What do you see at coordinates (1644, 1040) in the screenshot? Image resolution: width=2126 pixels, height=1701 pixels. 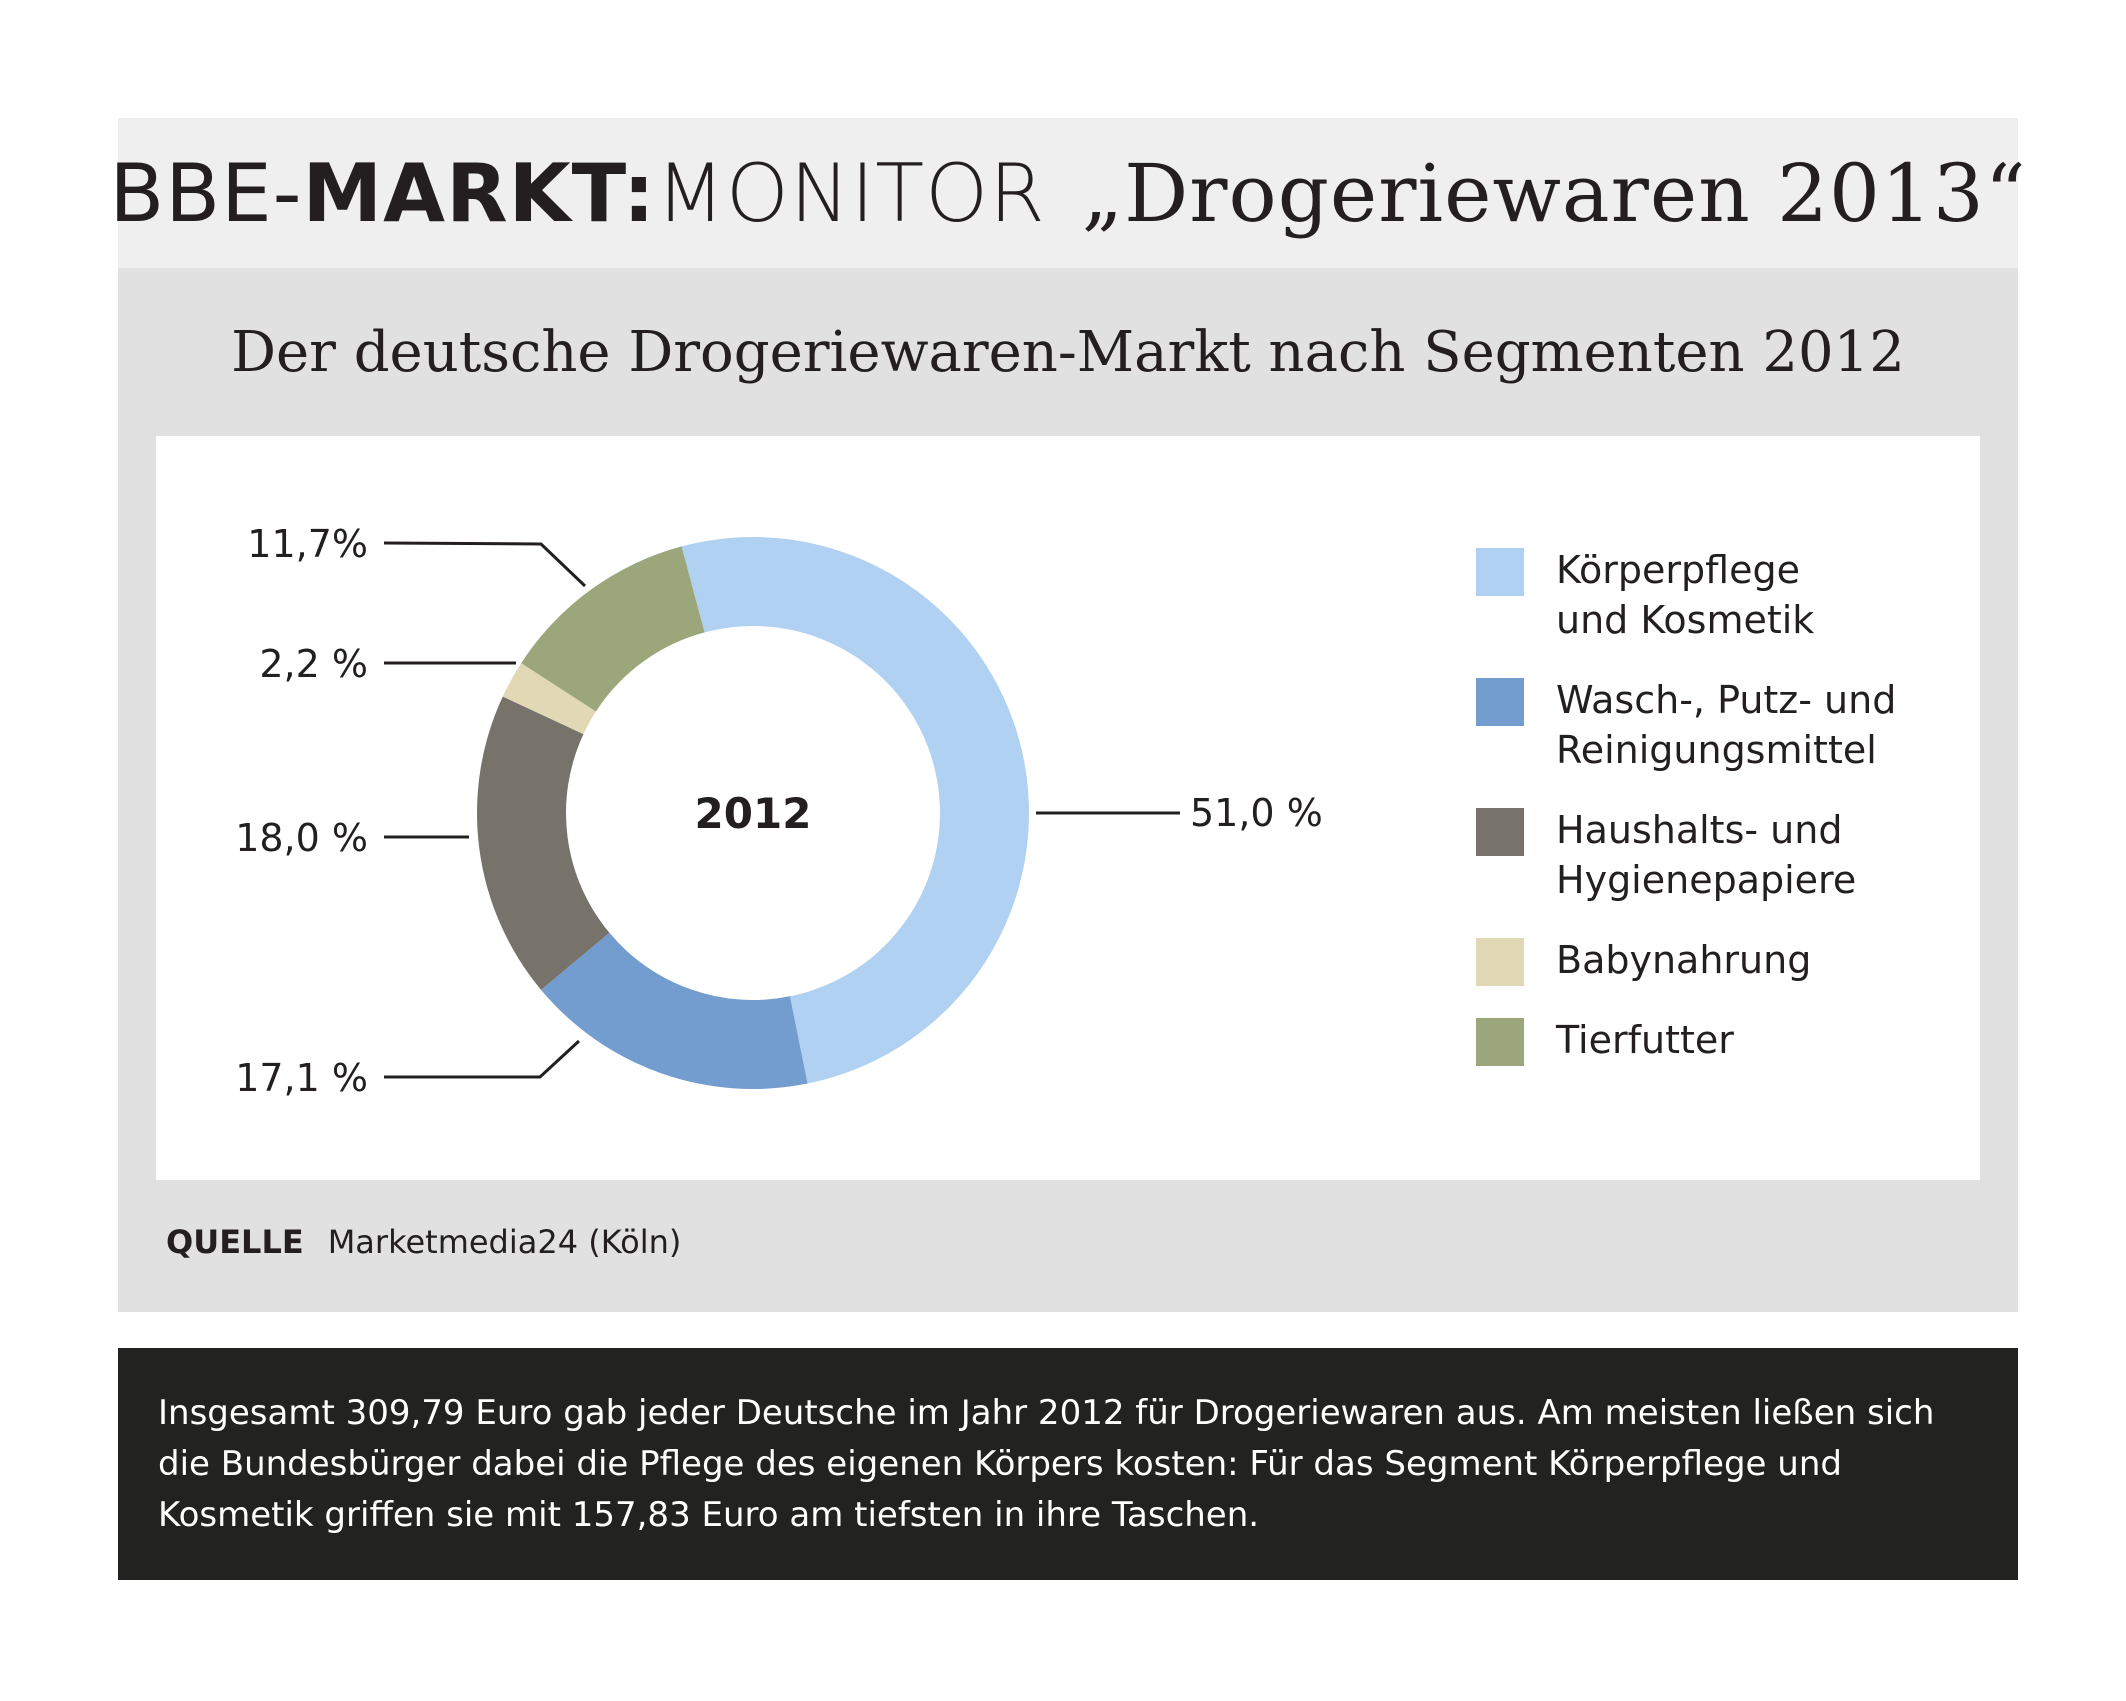 I see `legend-label-4-0: Tierfutter` at bounding box center [1644, 1040].